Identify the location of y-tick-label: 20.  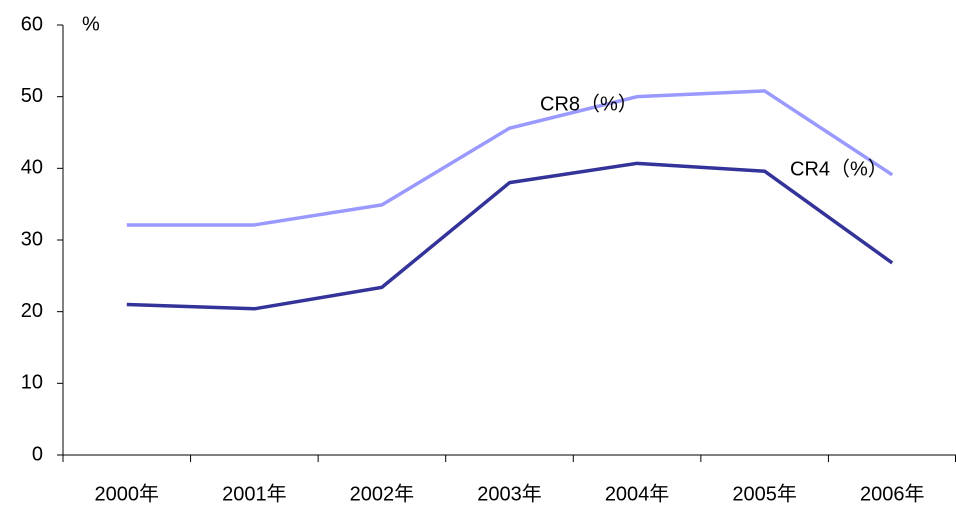
(32, 311).